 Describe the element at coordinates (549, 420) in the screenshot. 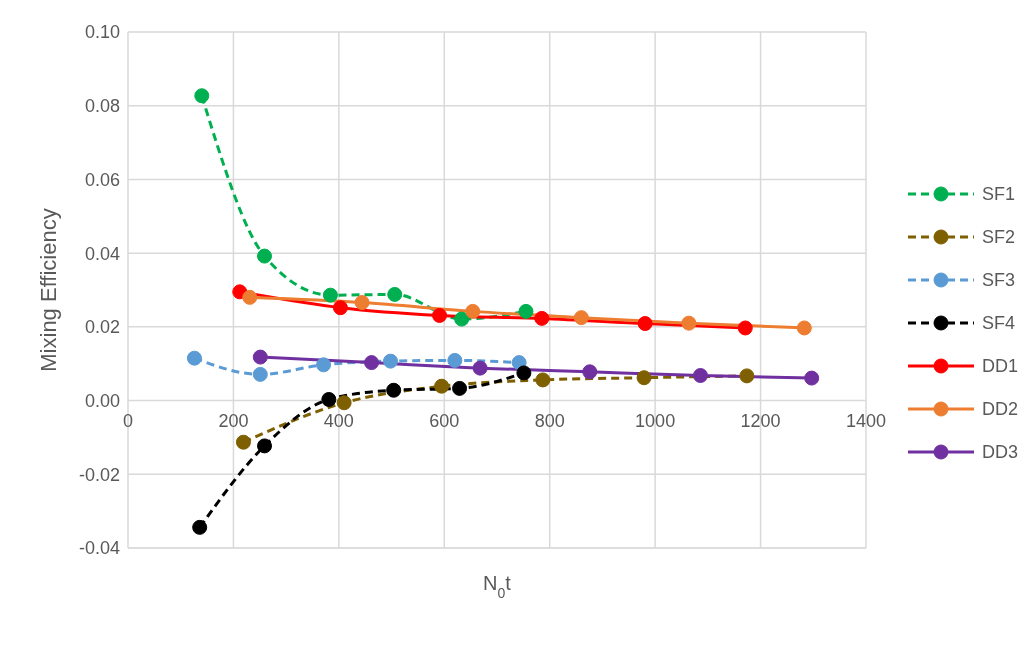

I see `x-tick-label: 800` at that location.